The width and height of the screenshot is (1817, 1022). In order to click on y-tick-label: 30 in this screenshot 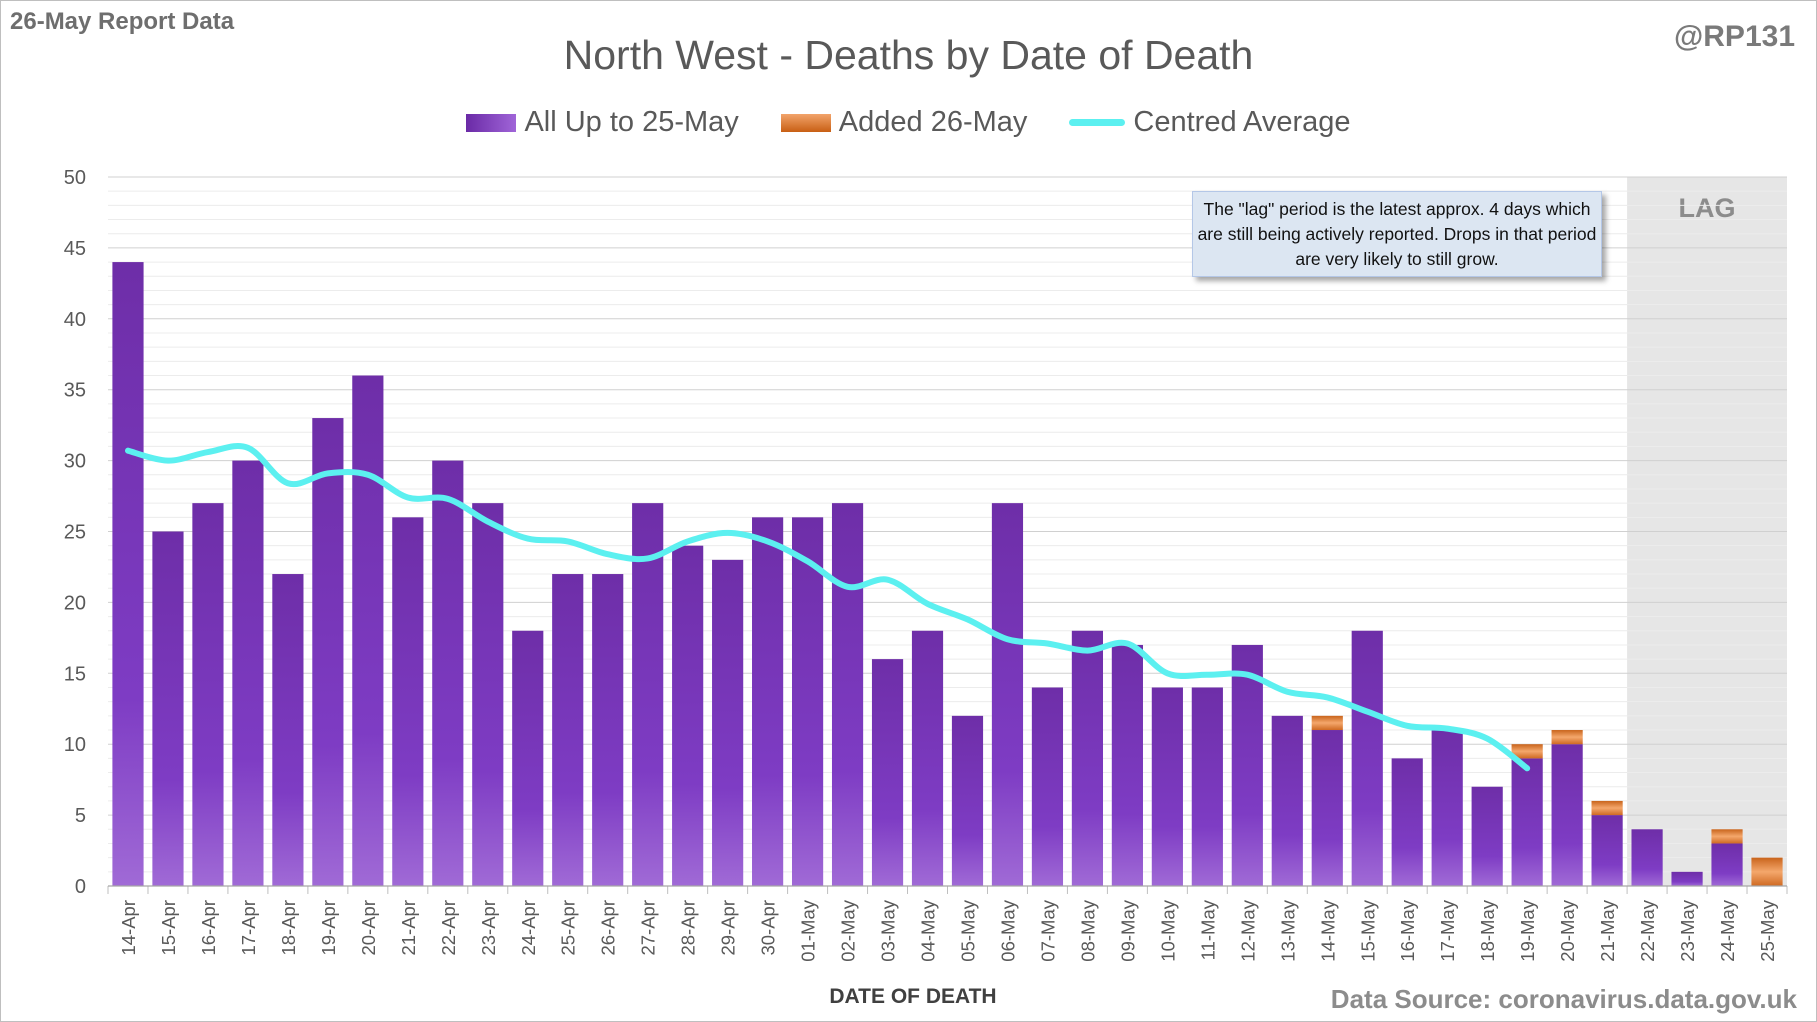, I will do `click(75, 462)`.